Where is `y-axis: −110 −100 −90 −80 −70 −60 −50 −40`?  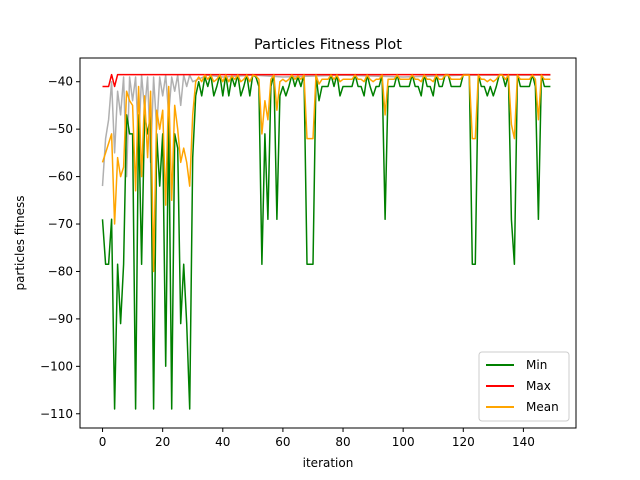 y-axis: −110 −100 −90 −80 −70 −60 −50 −40 is located at coordinates (60, 248).